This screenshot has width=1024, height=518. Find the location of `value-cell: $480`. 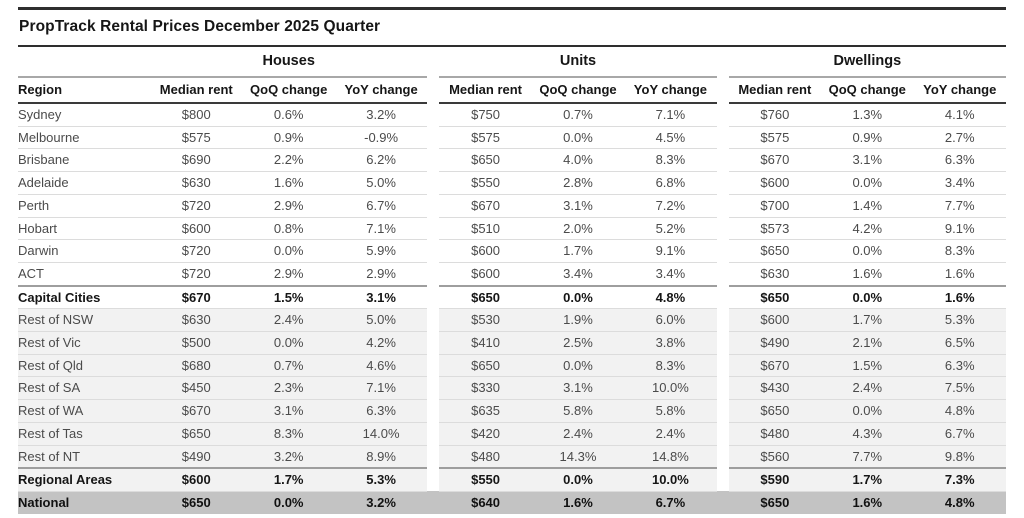

value-cell: $480 is located at coordinates (775, 434).